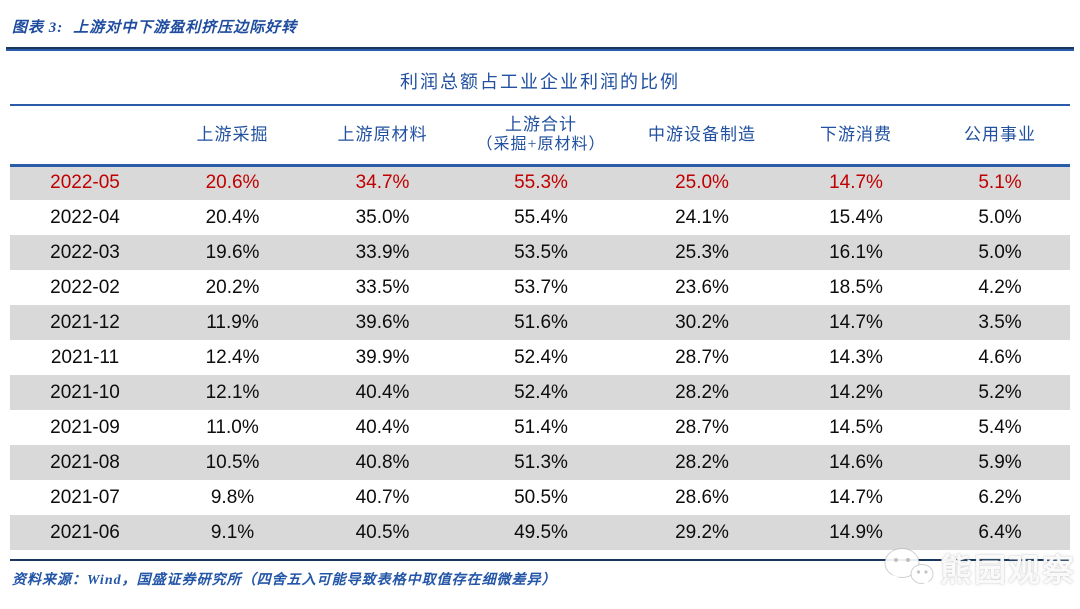  I want to click on table-cell: 4.6%, so click(1000, 357).